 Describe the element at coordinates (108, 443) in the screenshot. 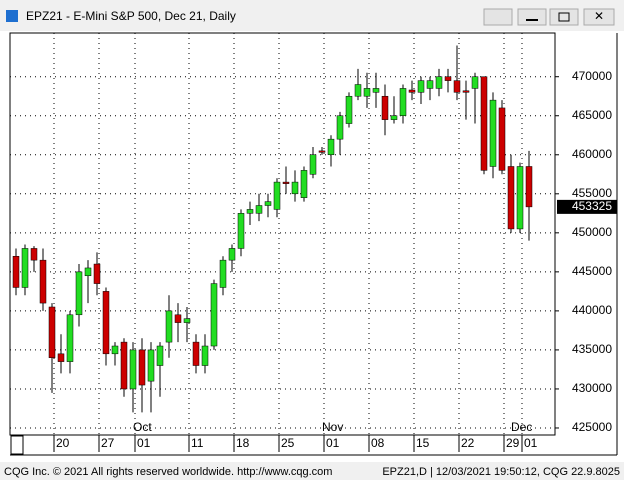

I see `x-tick-label: 27` at that location.